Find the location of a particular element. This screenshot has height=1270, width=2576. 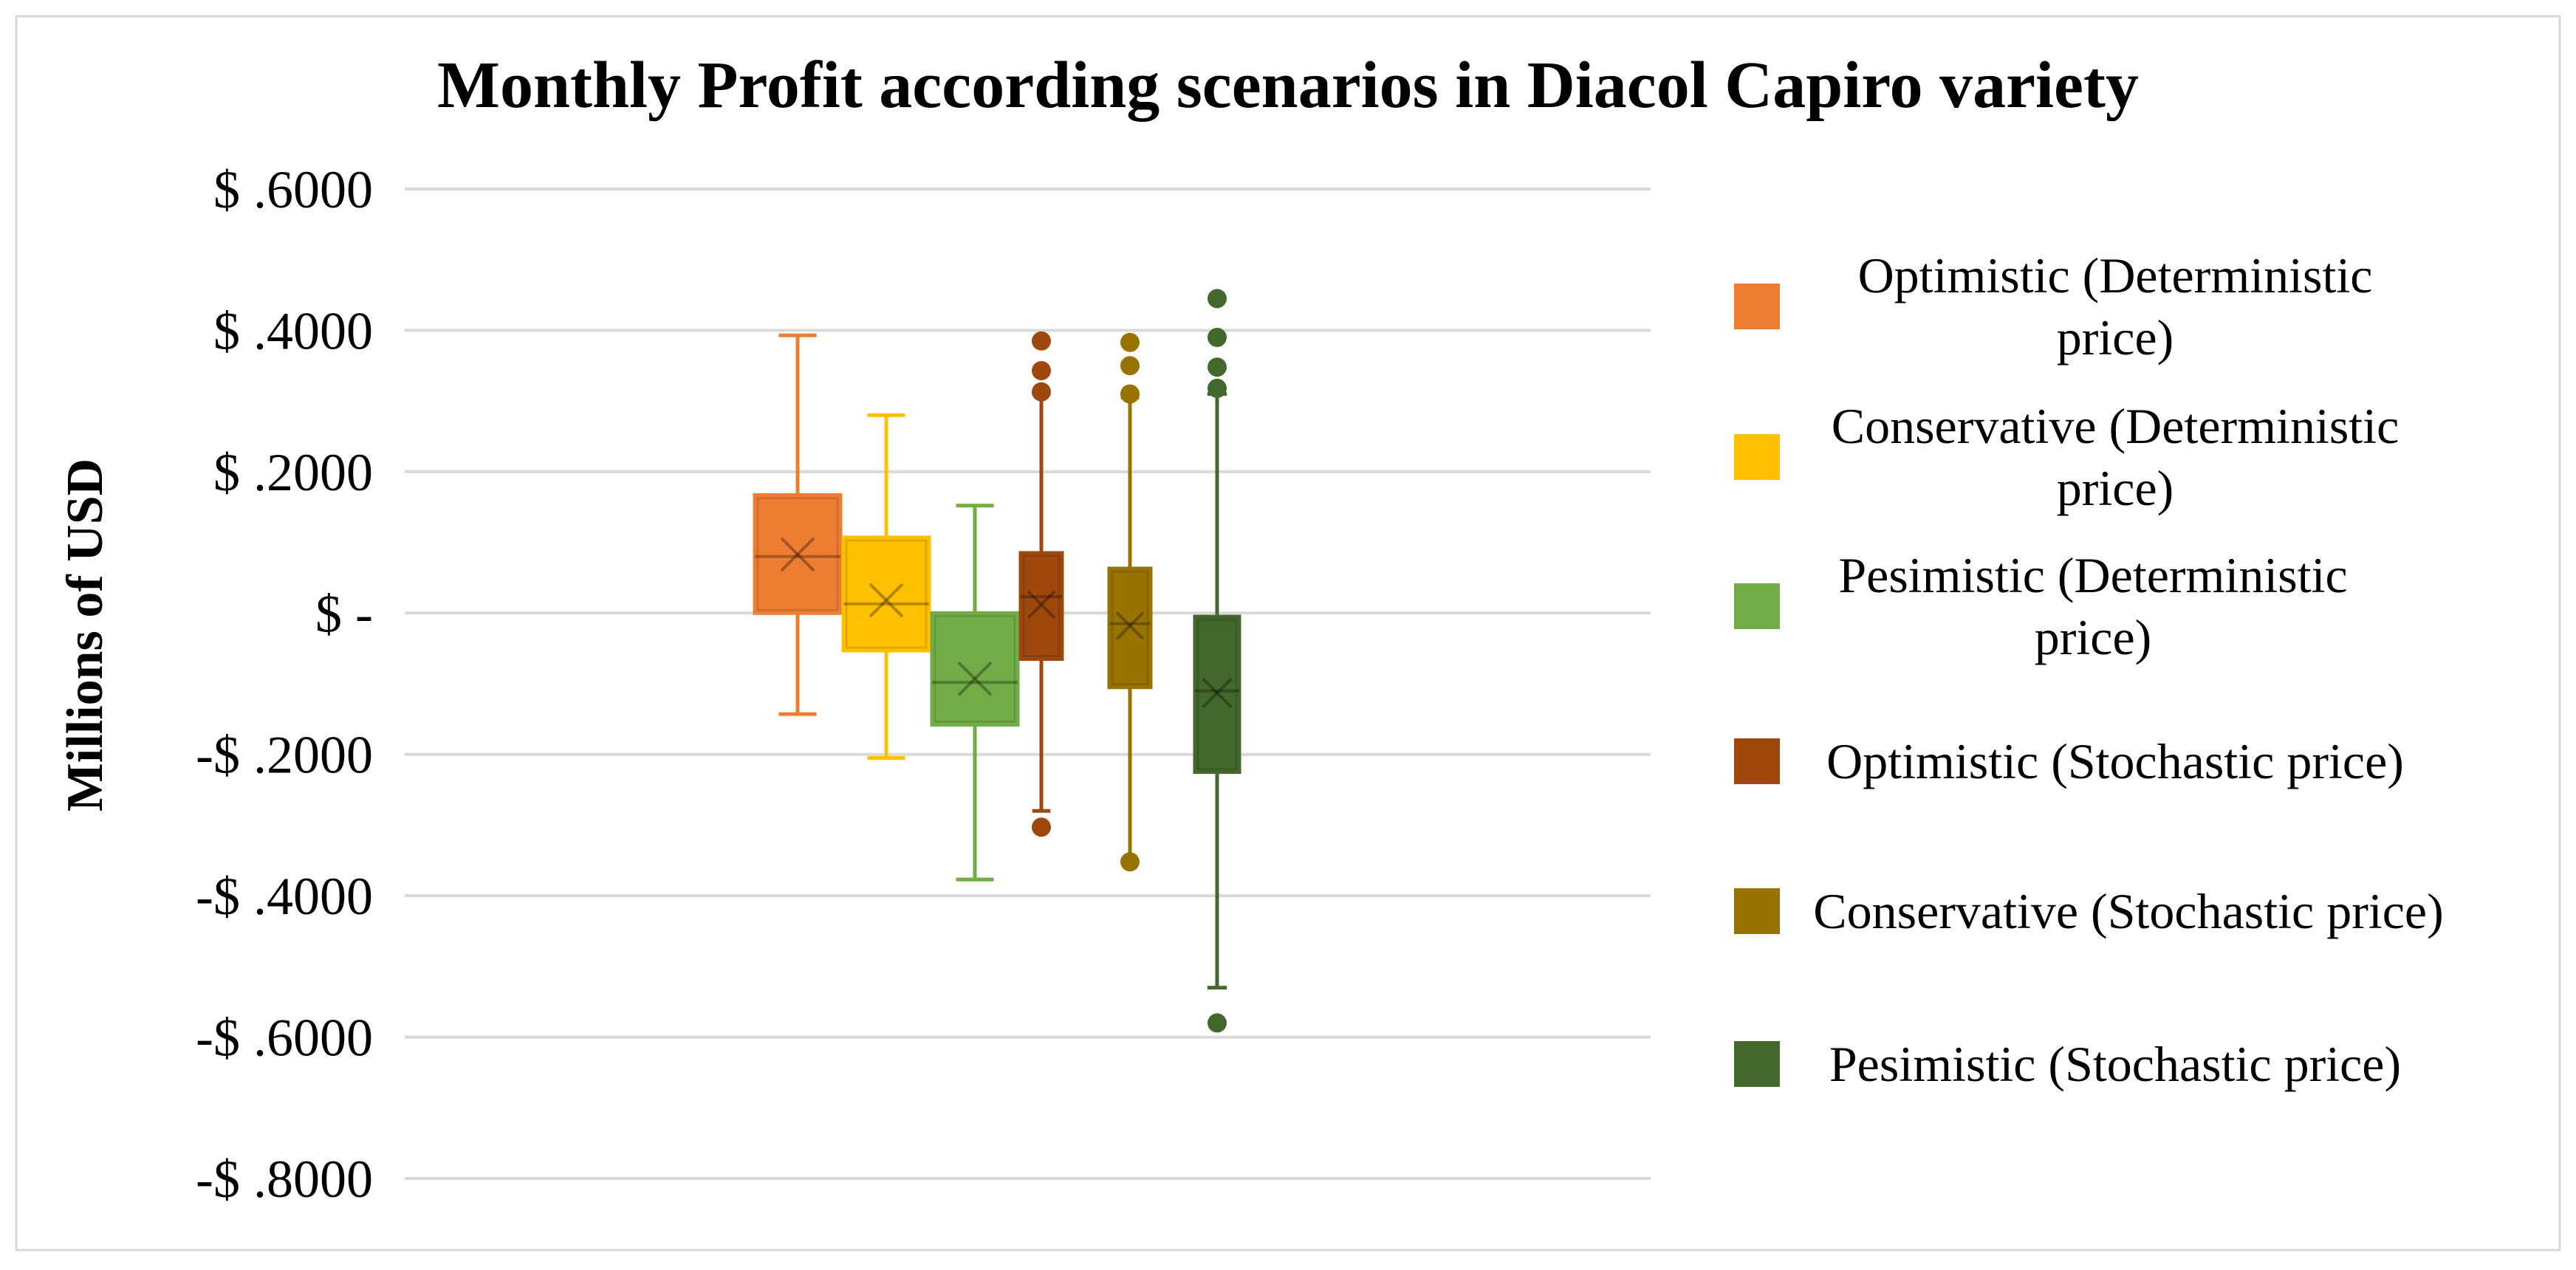

legend-label: Optimistic (Deterministic is located at coordinates (2115, 275).